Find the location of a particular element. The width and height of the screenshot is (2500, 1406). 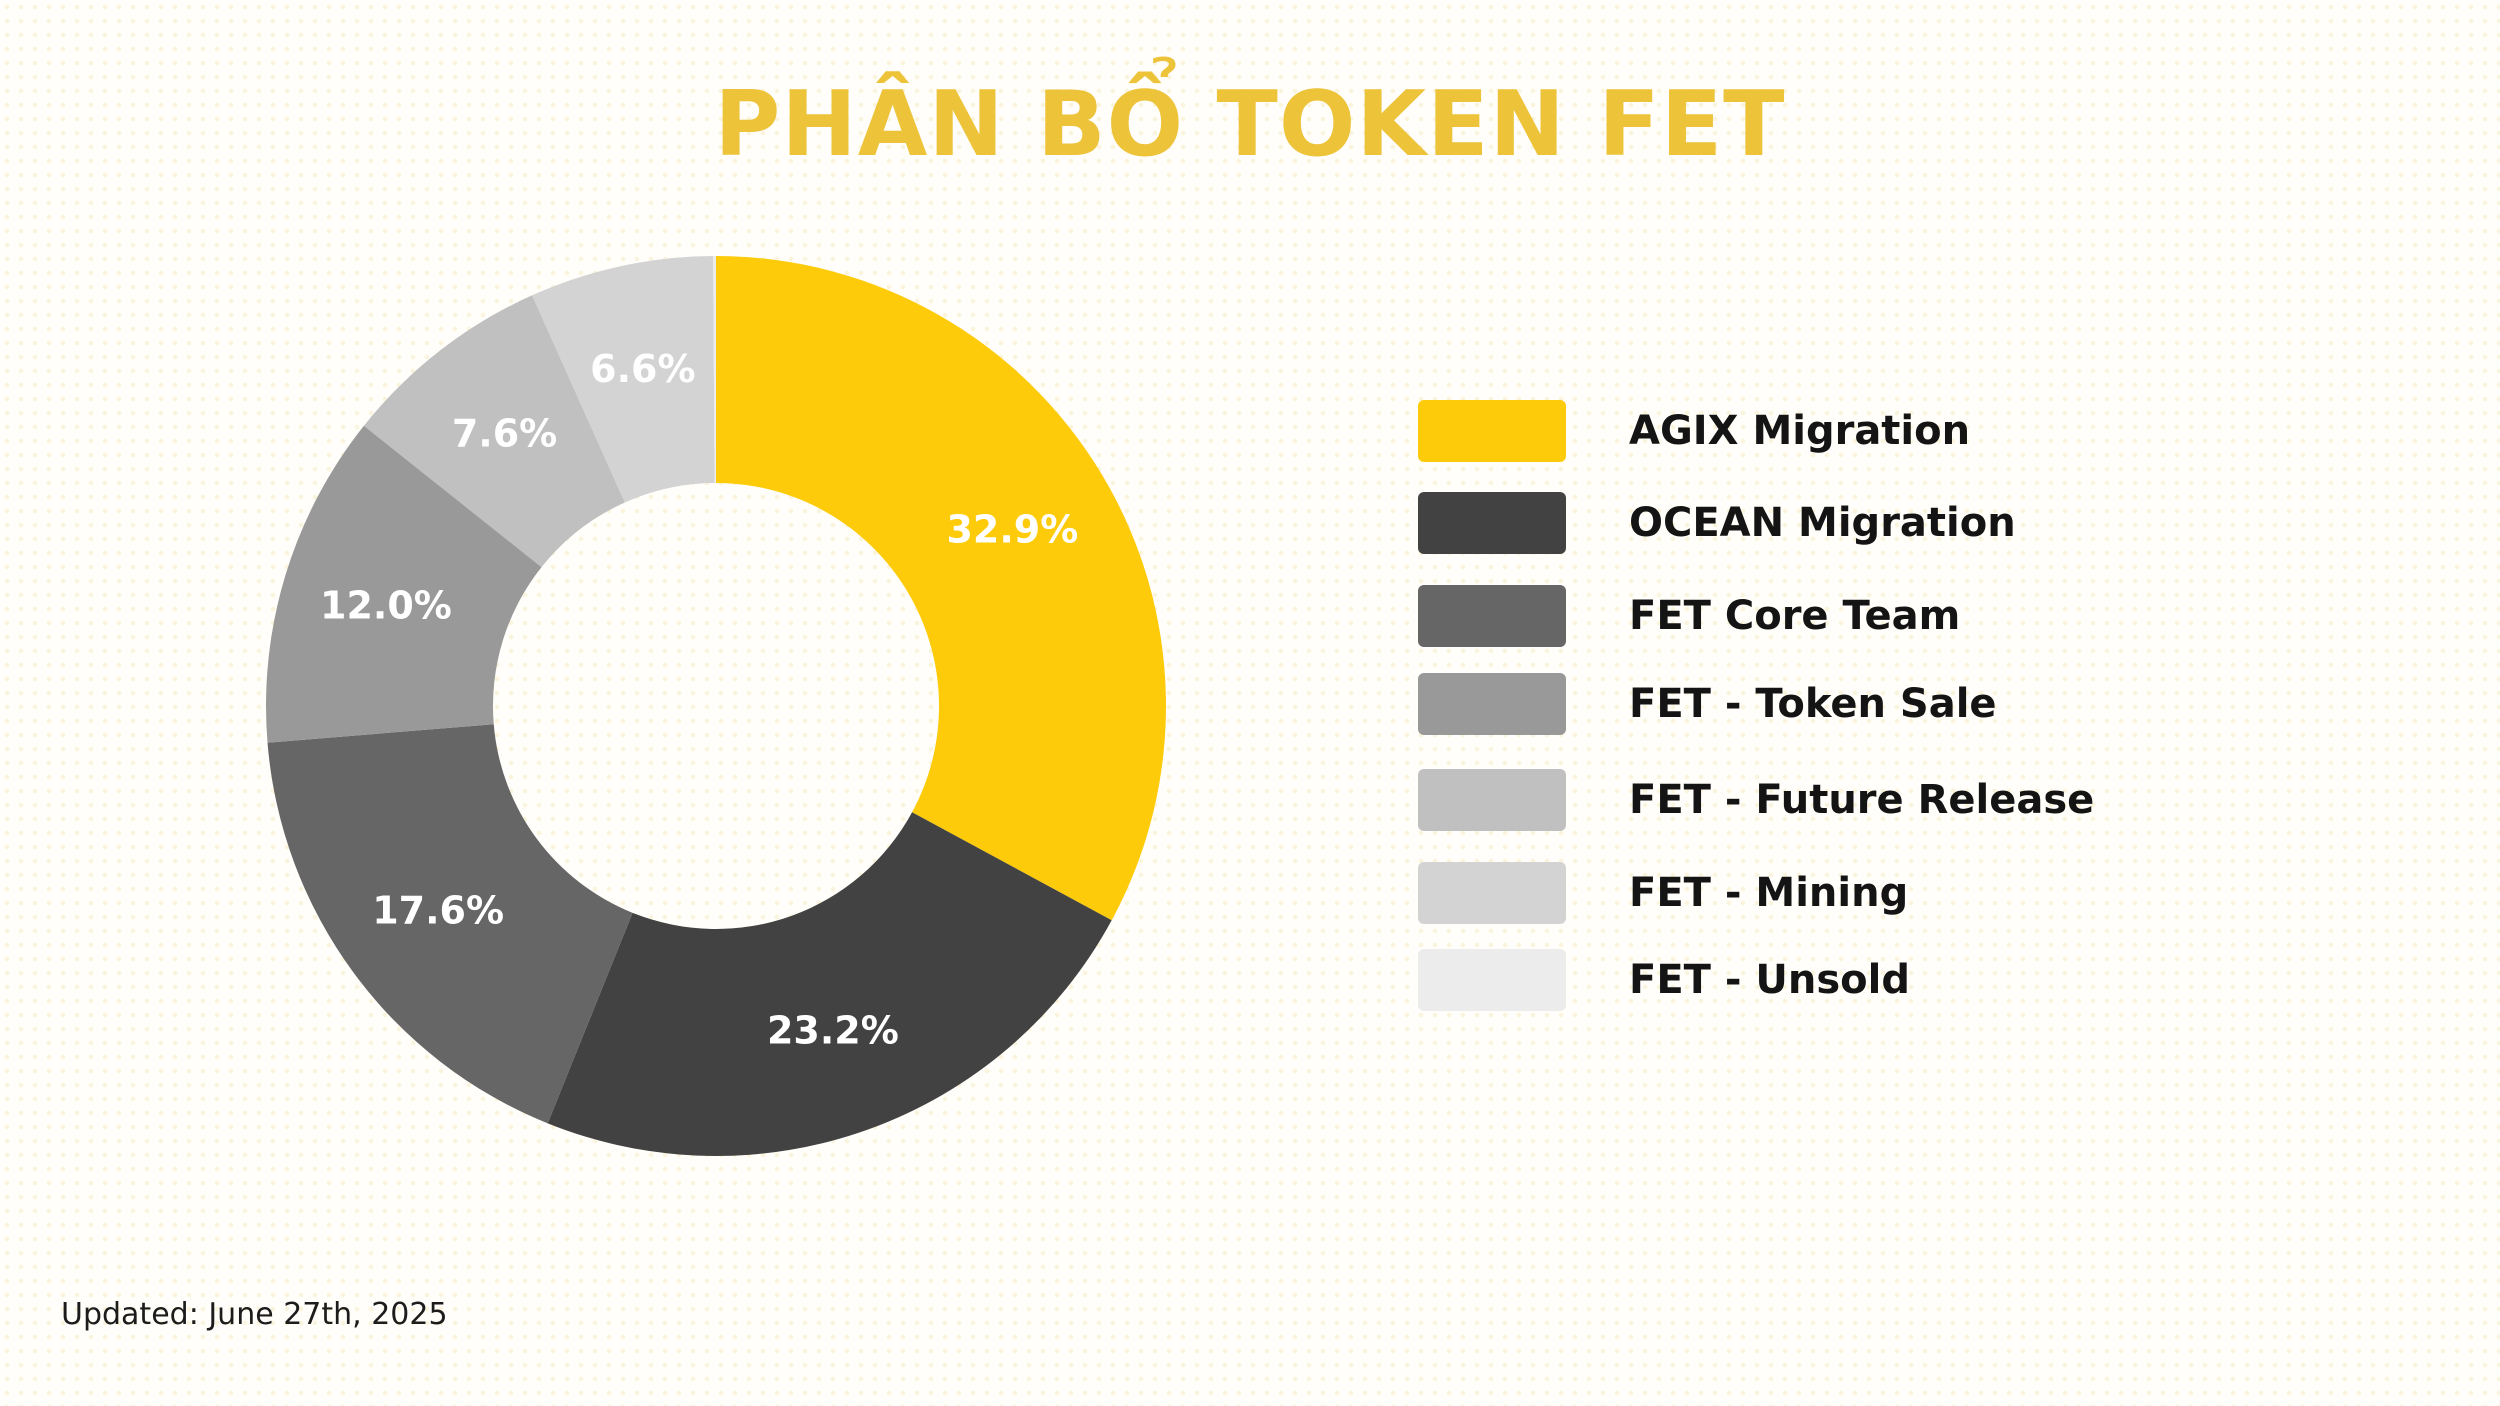

legend-item-ocean-migration: OCEAN Migration is located at coordinates (1717, 523).